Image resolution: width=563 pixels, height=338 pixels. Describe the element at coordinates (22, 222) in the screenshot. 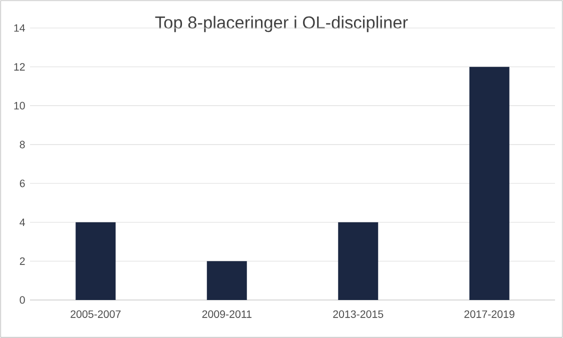

I see `y-tick-label: 4` at that location.